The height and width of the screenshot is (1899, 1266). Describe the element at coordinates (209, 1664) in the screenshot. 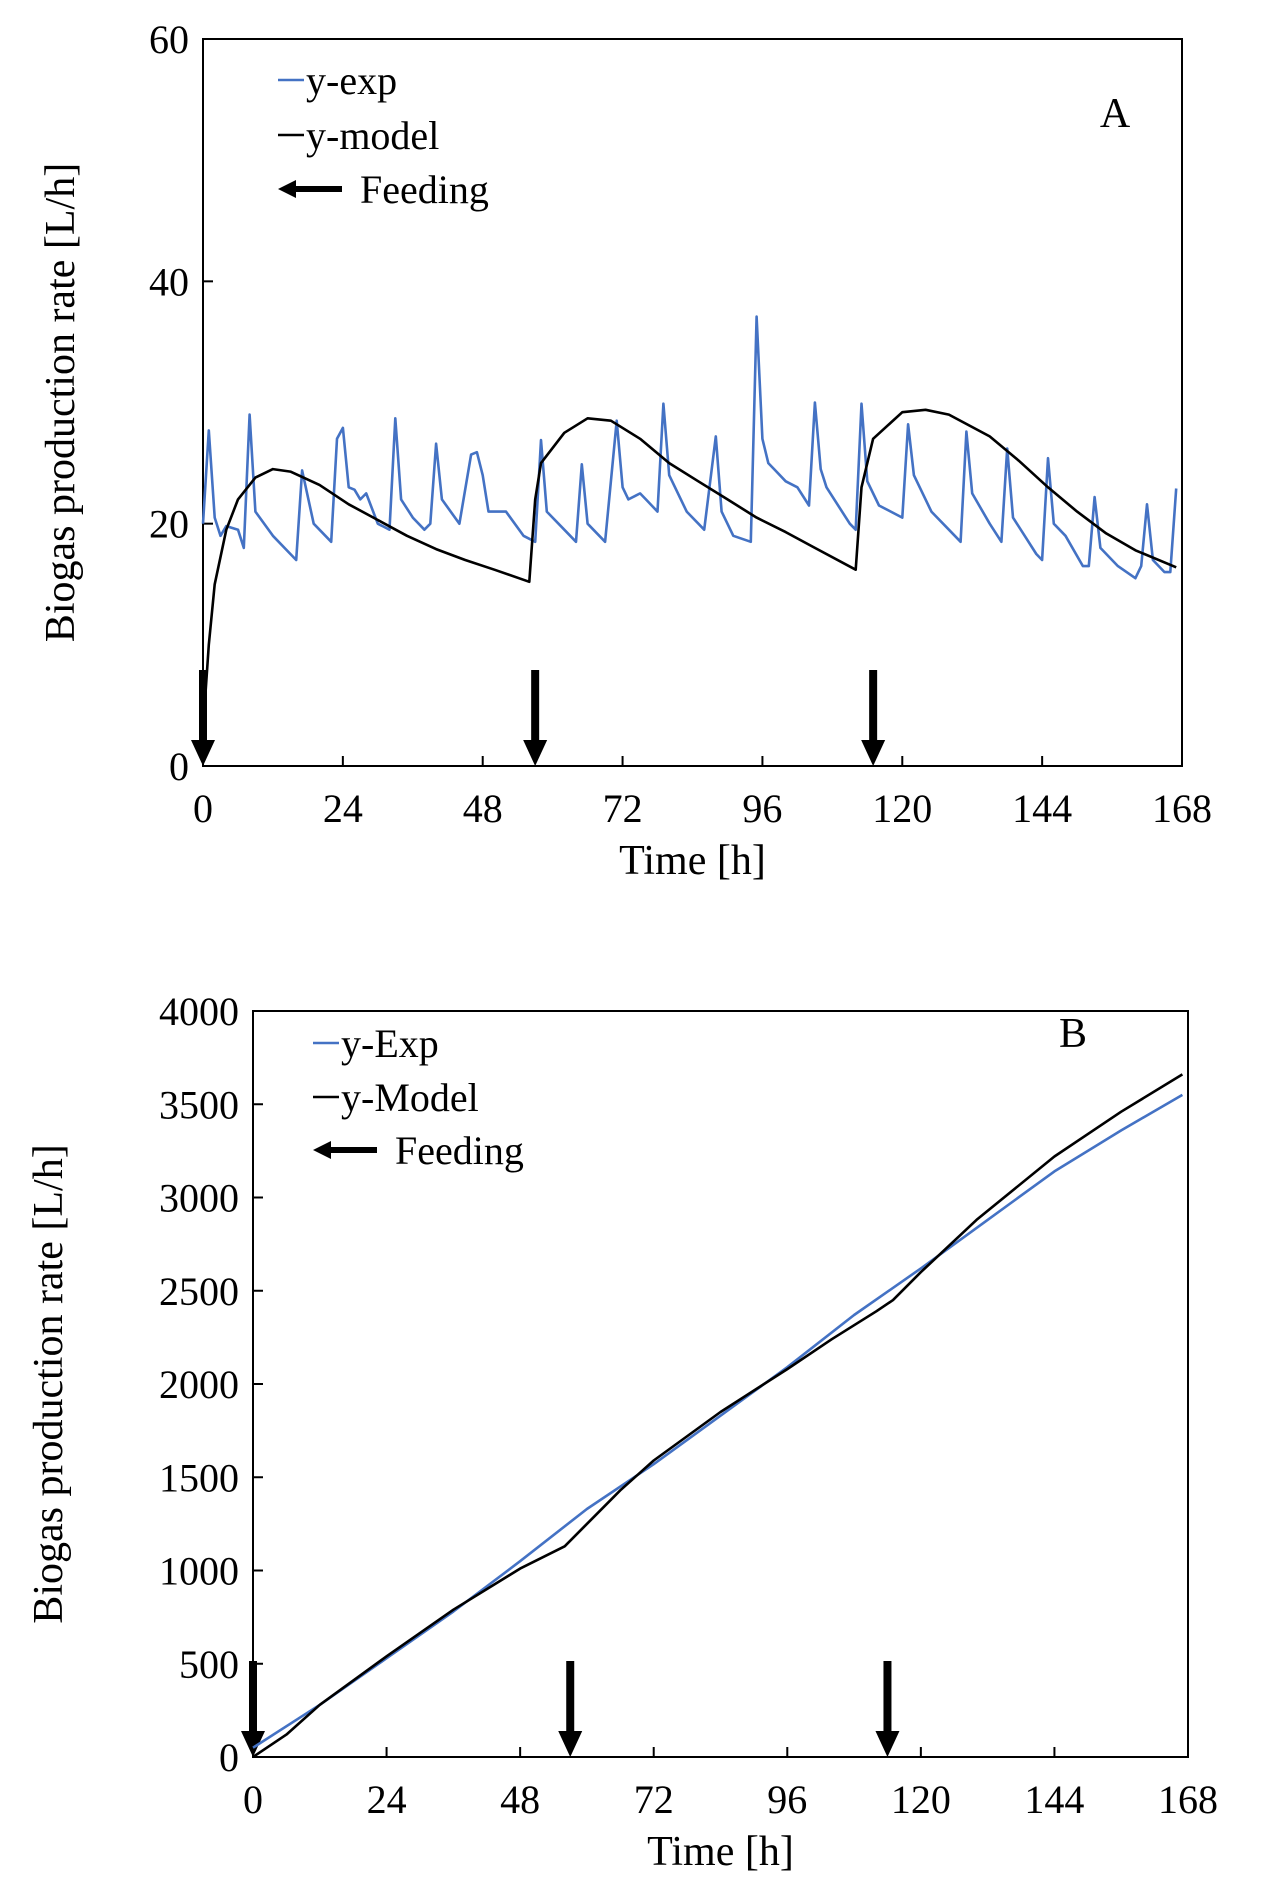

I see `y-tick-label: 500` at that location.